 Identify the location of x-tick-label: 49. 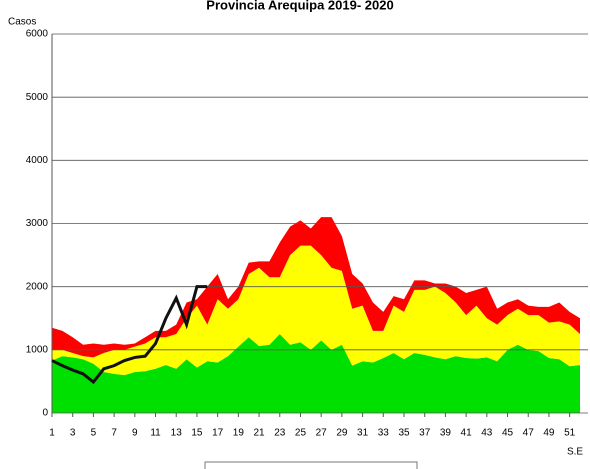
(549, 433).